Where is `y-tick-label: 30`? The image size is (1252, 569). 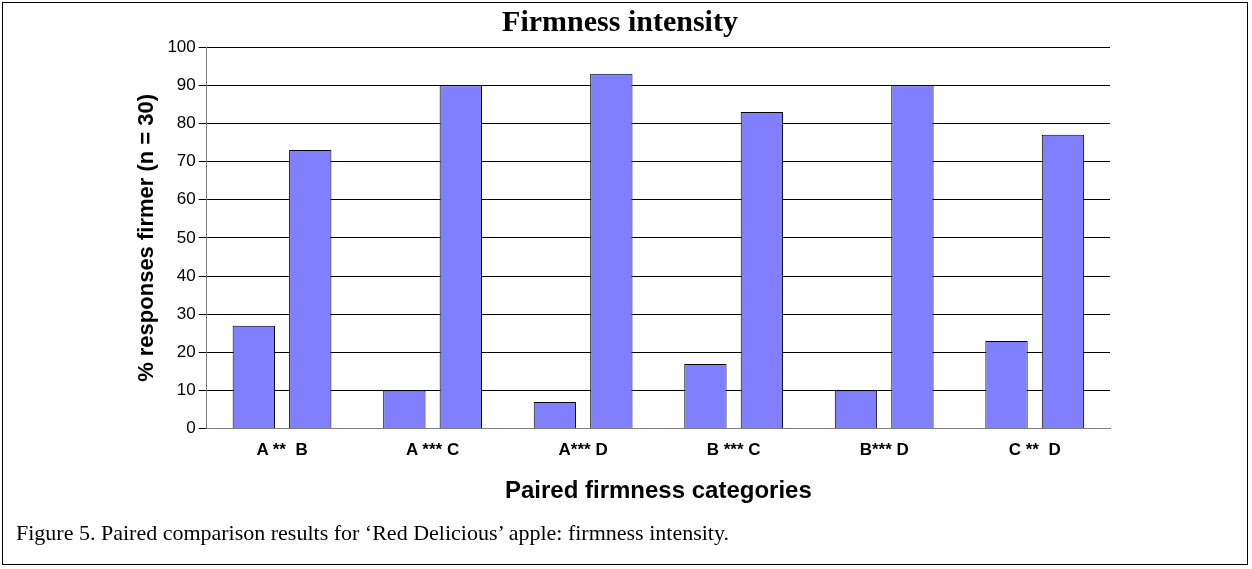
y-tick-label: 30 is located at coordinates (186, 313).